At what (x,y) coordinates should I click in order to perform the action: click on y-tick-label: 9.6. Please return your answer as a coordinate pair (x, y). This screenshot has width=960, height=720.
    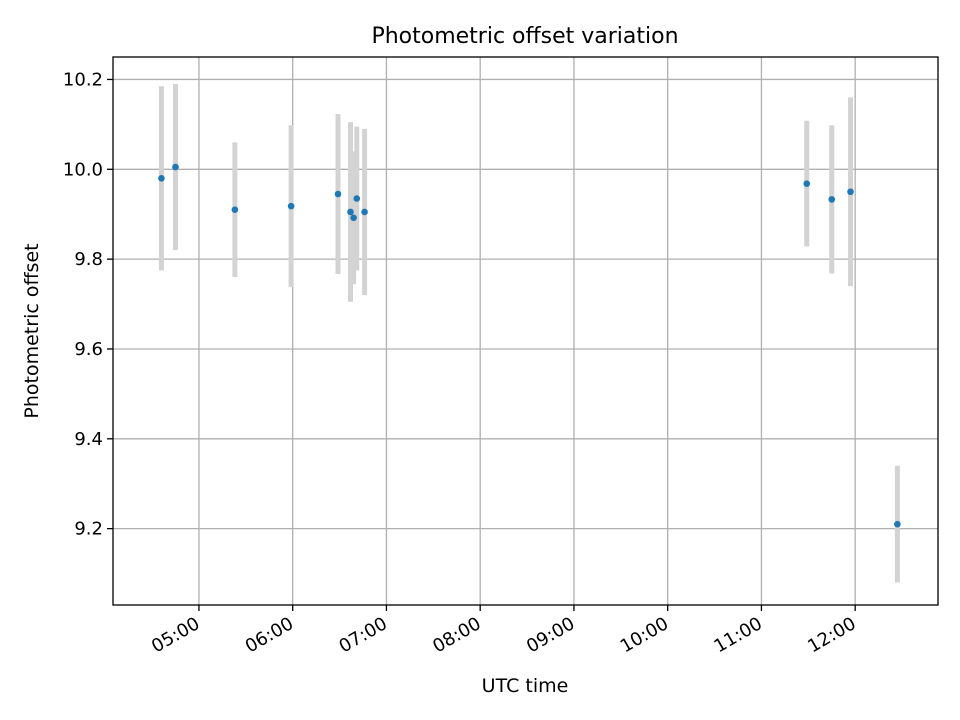
    Looking at the image, I should click on (88, 349).